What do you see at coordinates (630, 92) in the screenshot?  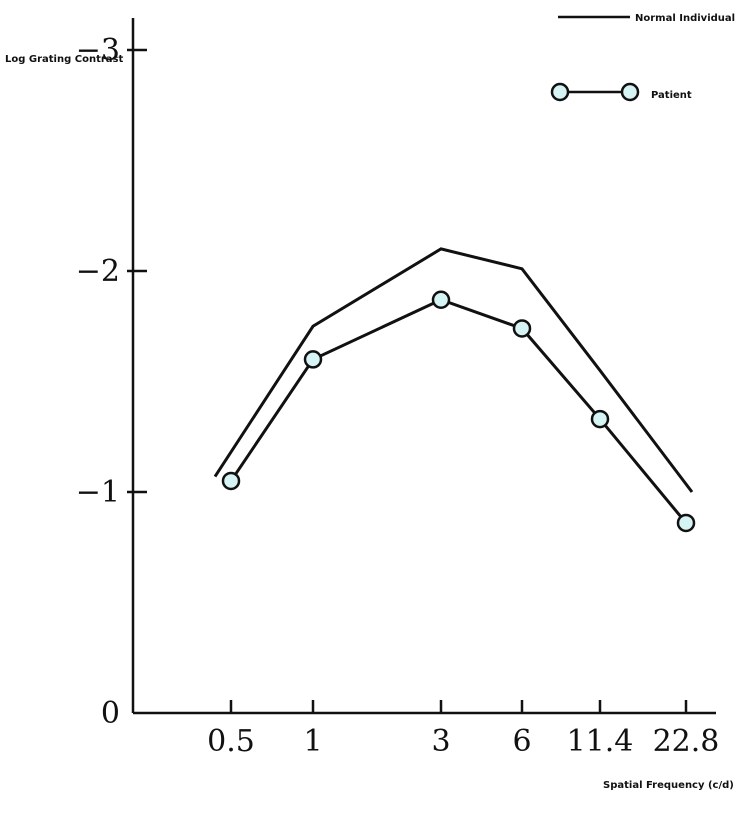 I see `legend-marker-patient-right` at bounding box center [630, 92].